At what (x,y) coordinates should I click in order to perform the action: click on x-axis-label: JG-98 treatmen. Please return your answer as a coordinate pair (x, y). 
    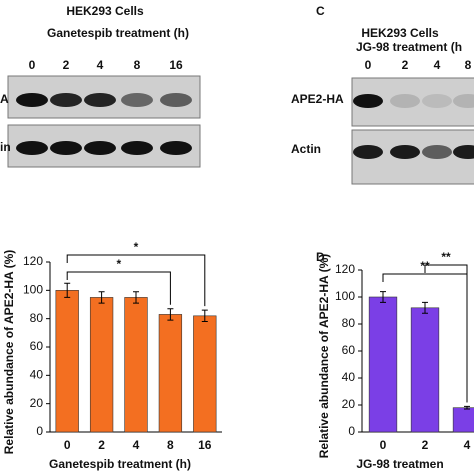
    Looking at the image, I should click on (399, 464).